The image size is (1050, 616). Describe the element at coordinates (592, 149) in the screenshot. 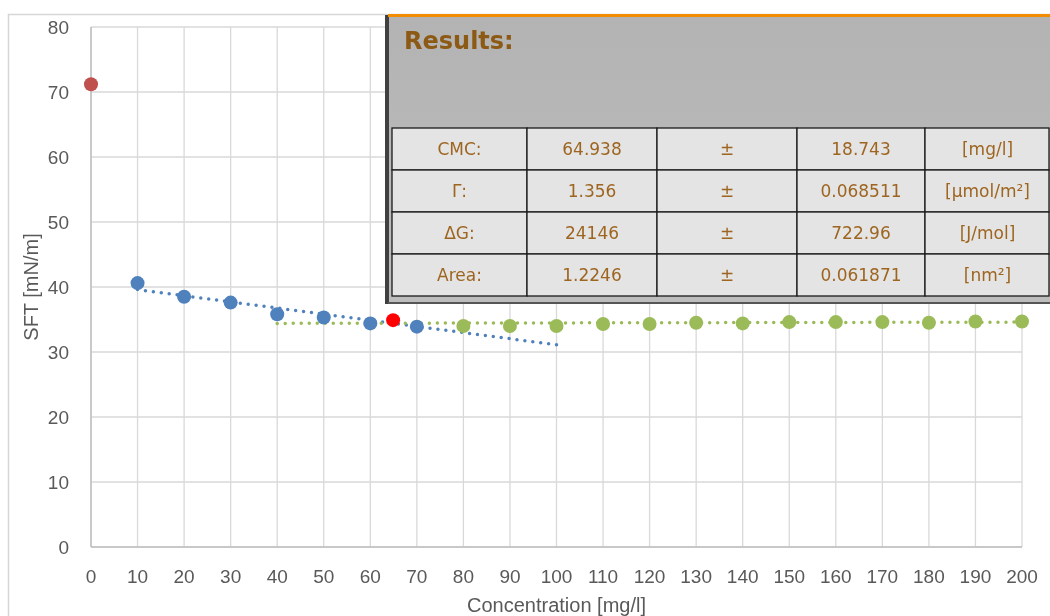

I see `annotation: 64.938` at that location.